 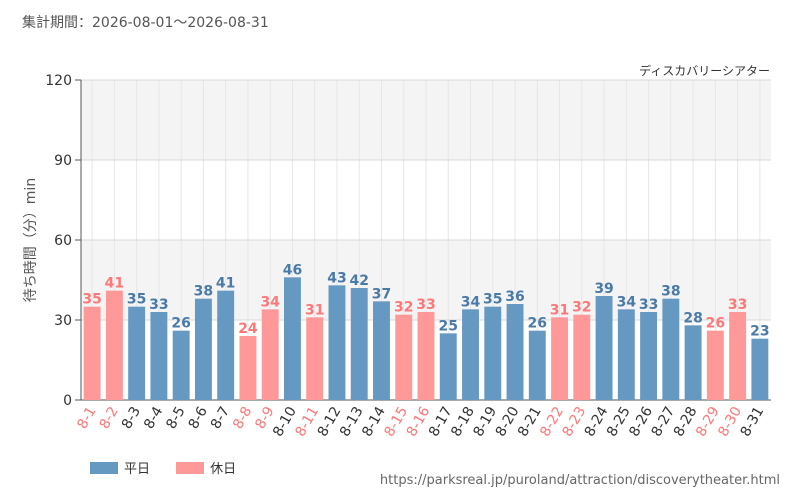 What do you see at coordinates (131, 418) in the screenshot?
I see `x-tick-label: 8-3` at bounding box center [131, 418].